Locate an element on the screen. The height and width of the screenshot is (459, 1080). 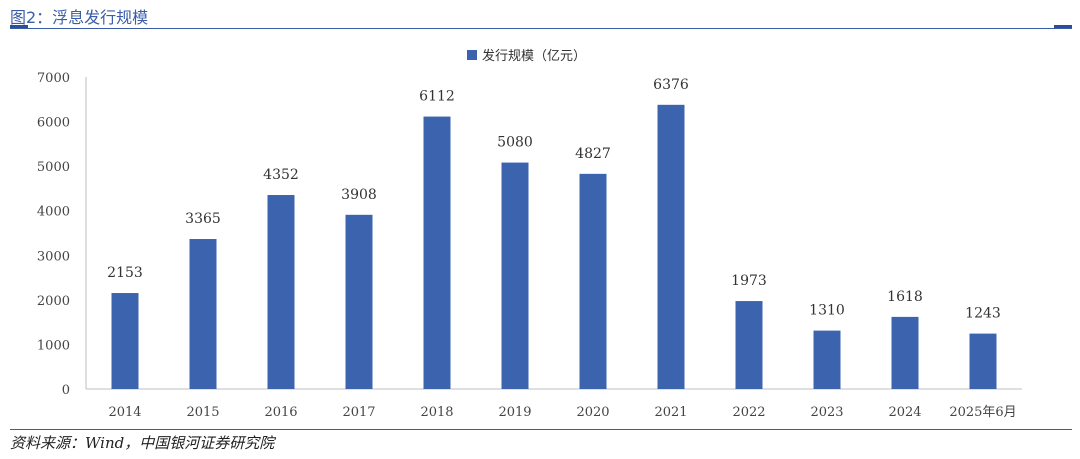
x-tick-label: 2015 is located at coordinates (202, 412).